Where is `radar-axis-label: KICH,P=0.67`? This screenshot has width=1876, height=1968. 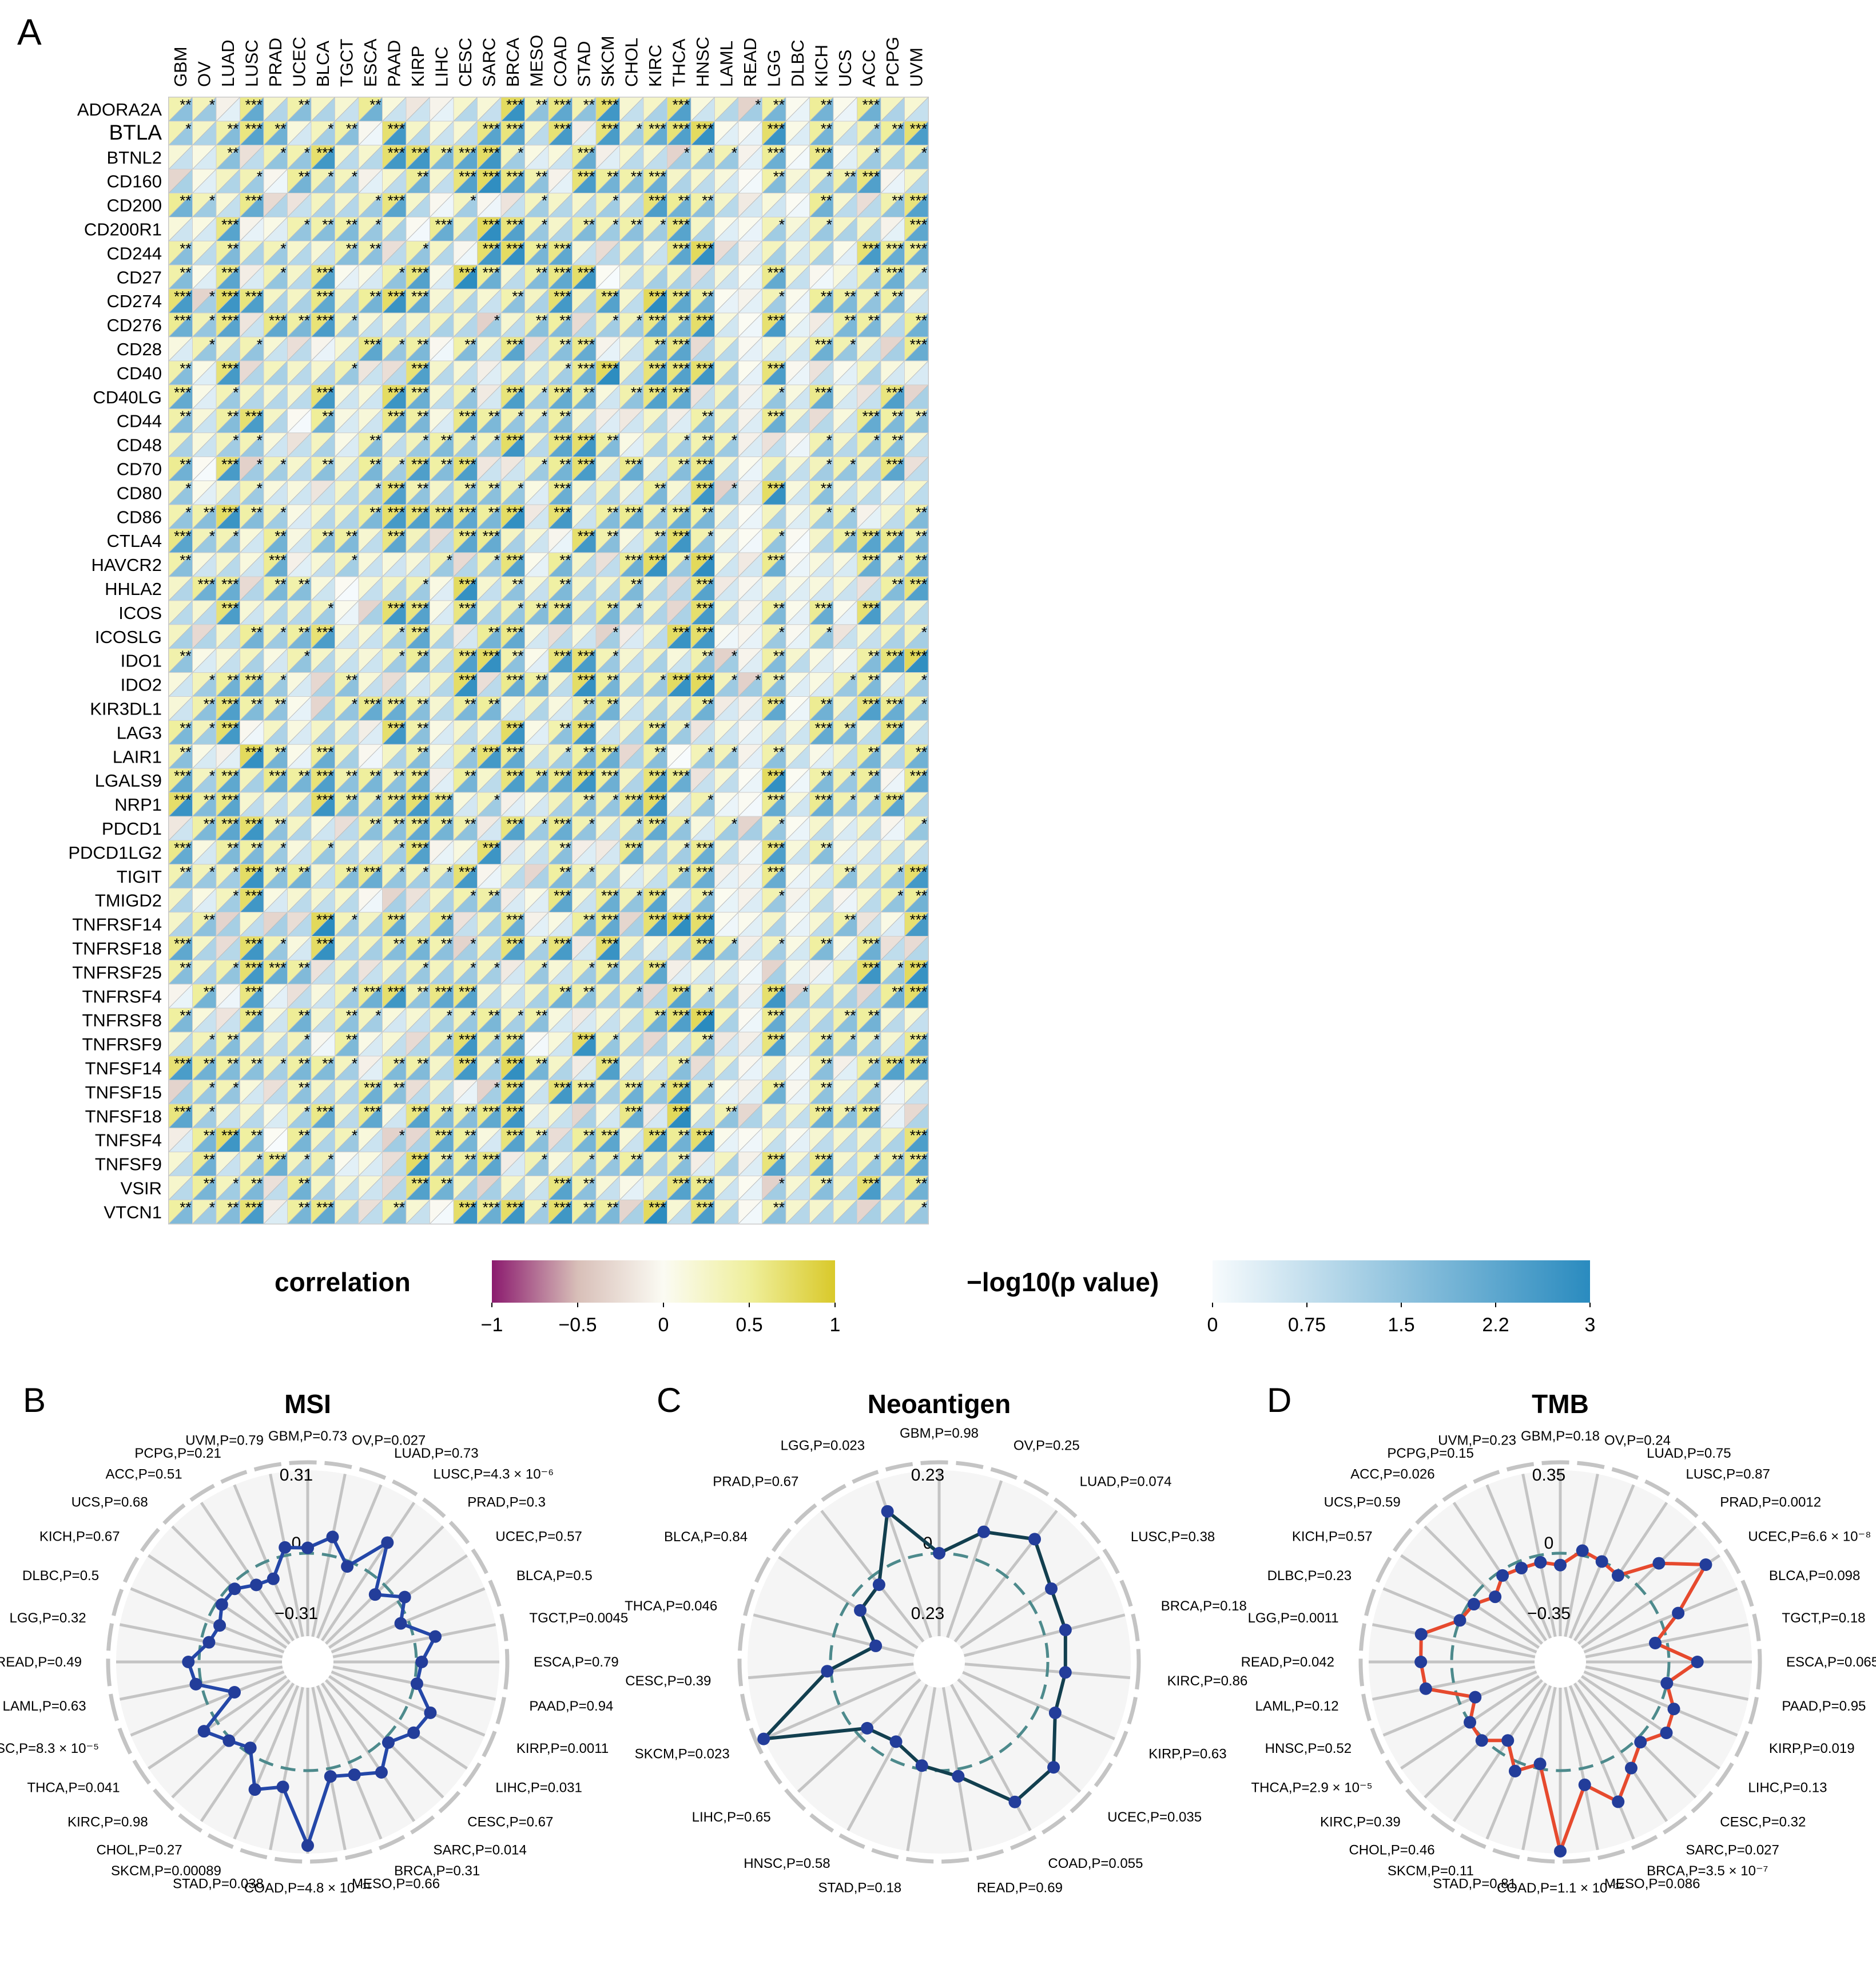 radar-axis-label: KICH,P=0.67 is located at coordinates (79, 1537).